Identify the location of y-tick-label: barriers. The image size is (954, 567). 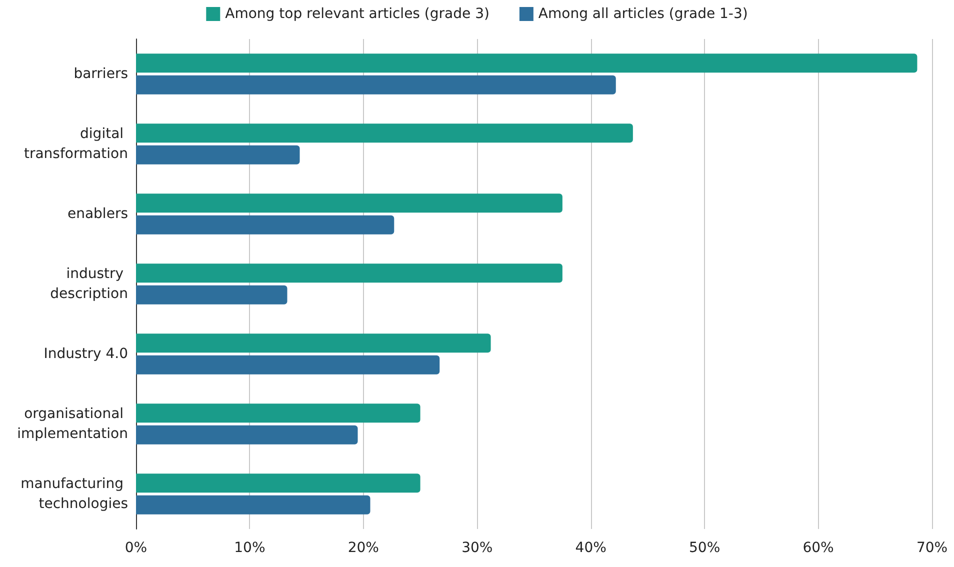
(101, 74).